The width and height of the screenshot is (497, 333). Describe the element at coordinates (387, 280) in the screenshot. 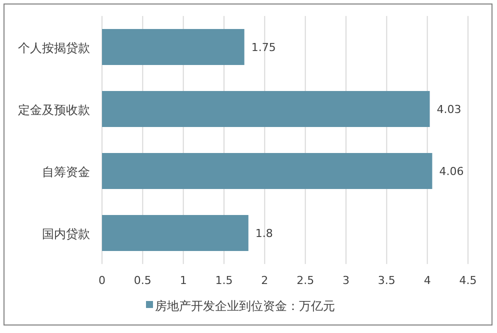

I see `x-tick-label: 3.5` at that location.